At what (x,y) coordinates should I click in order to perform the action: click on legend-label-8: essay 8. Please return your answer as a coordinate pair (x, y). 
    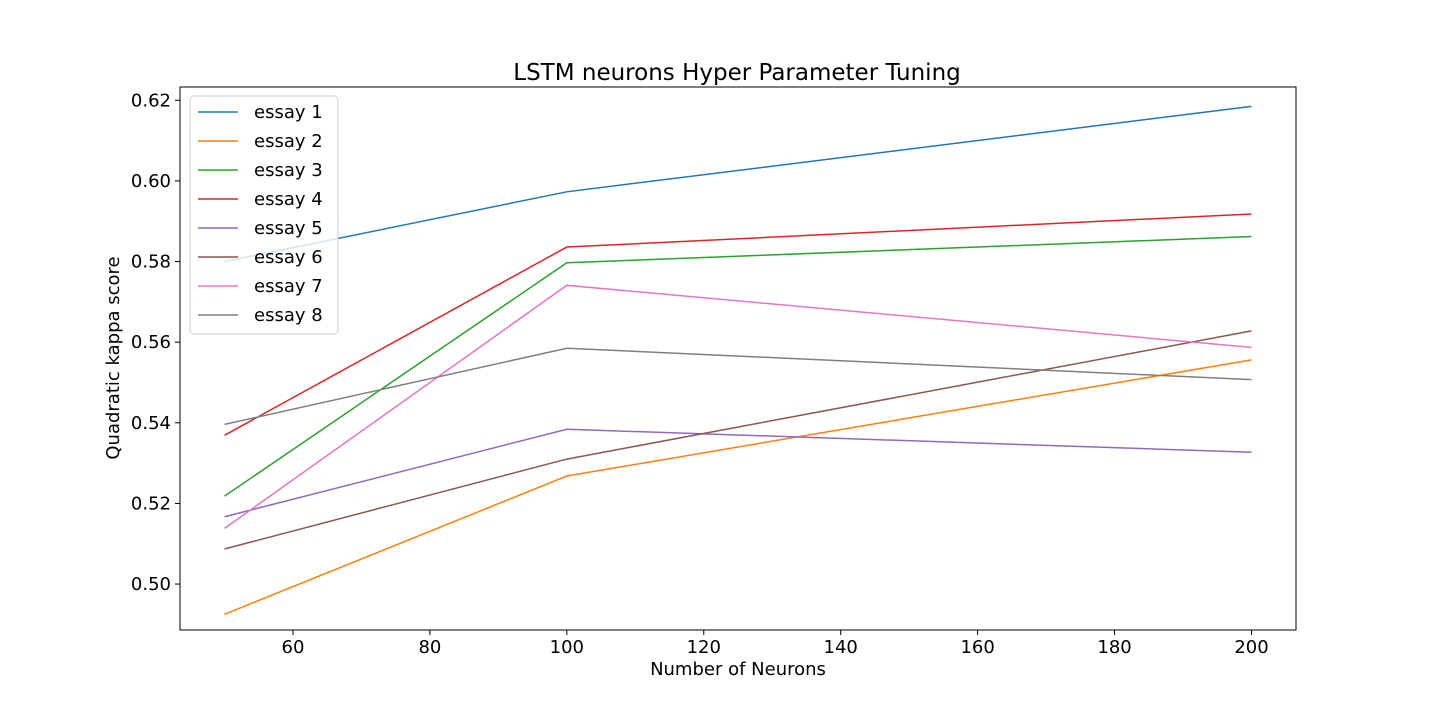
    Looking at the image, I should click on (288, 315).